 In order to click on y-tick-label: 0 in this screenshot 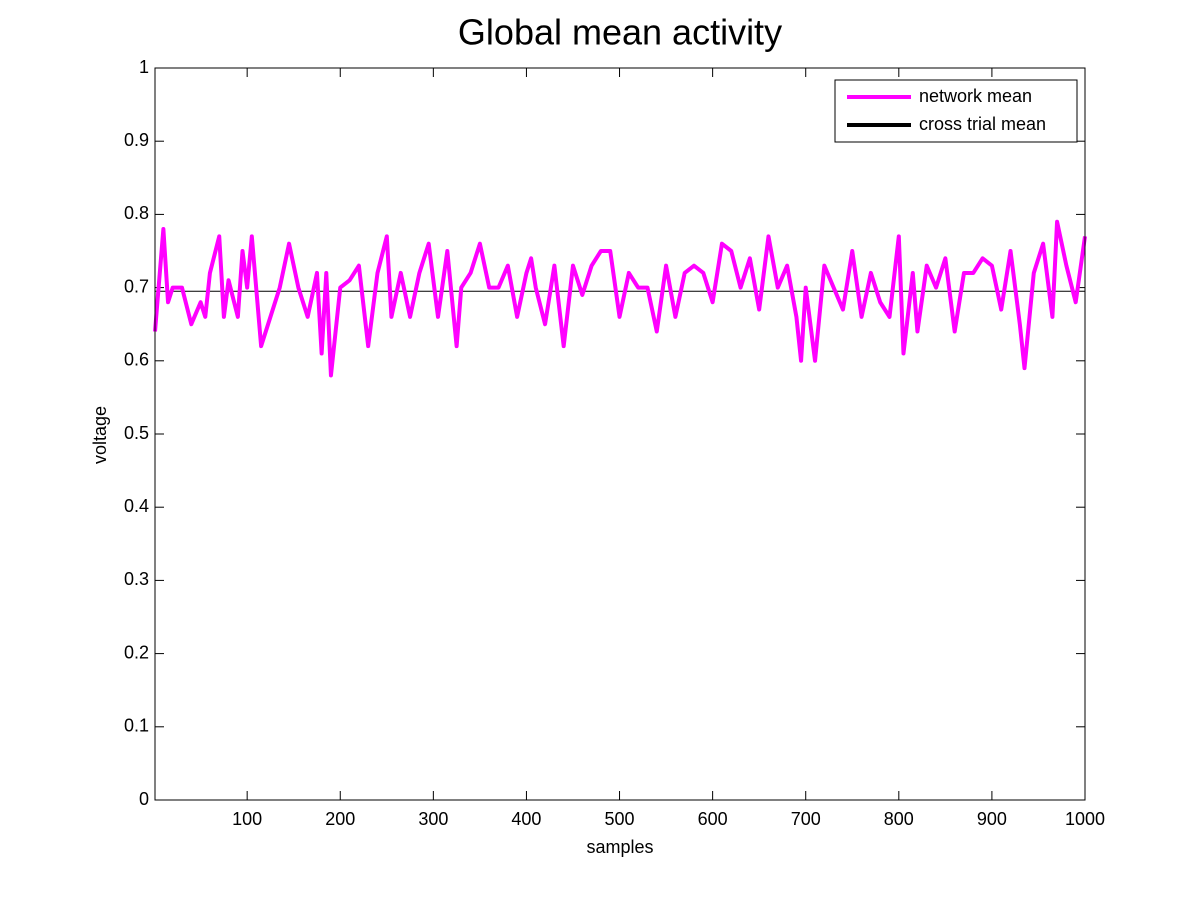, I will do `click(144, 799)`.